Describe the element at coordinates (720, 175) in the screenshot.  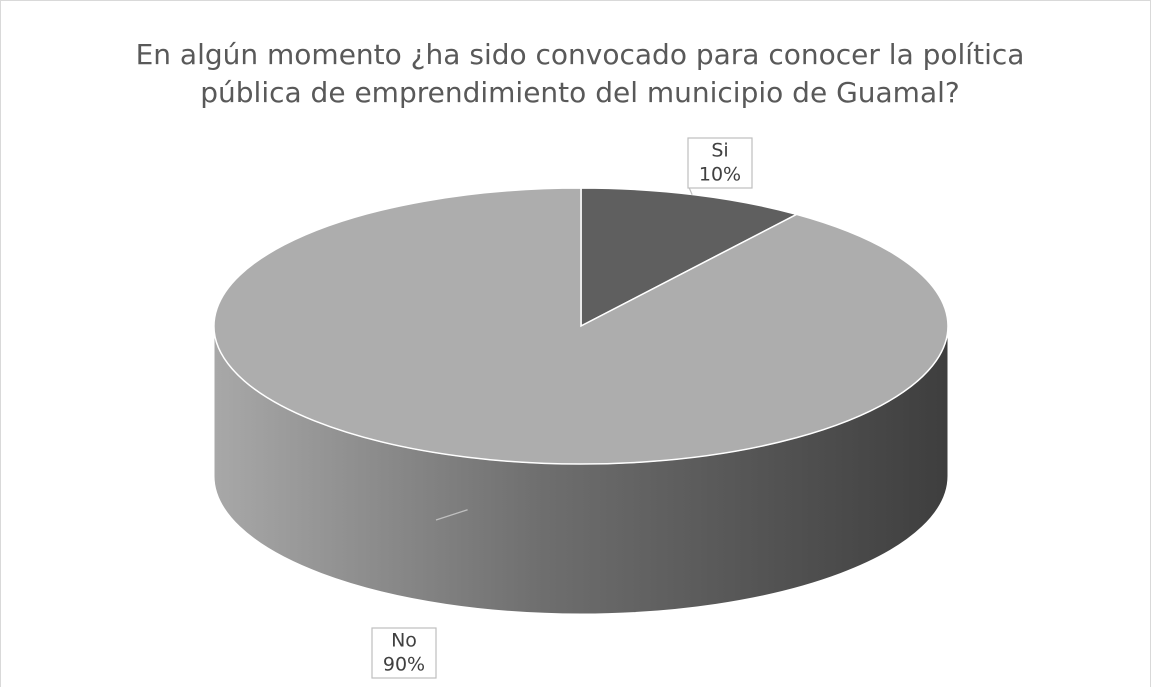
I see `data-label-value: 10%` at that location.